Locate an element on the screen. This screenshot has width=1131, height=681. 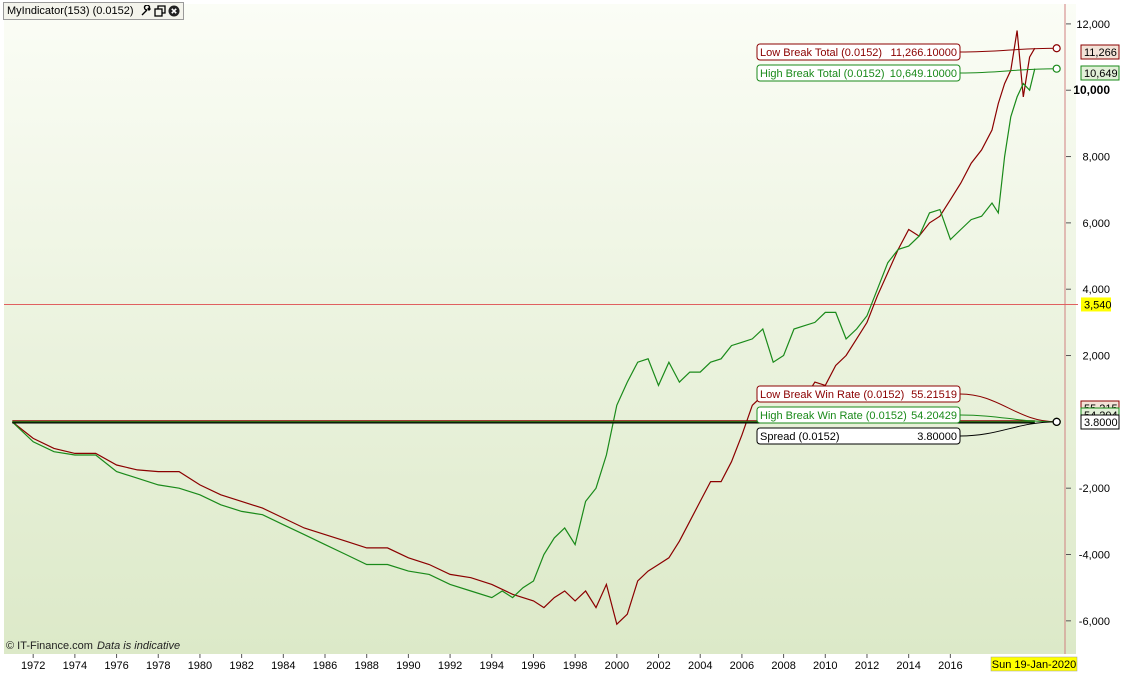
x-tick-label: 1990 is located at coordinates (408, 666).